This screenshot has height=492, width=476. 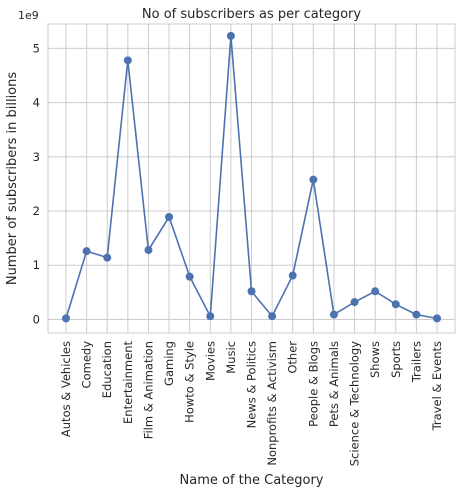 What do you see at coordinates (396, 359) in the screenshot?
I see `x-tick-label: Sports` at bounding box center [396, 359].